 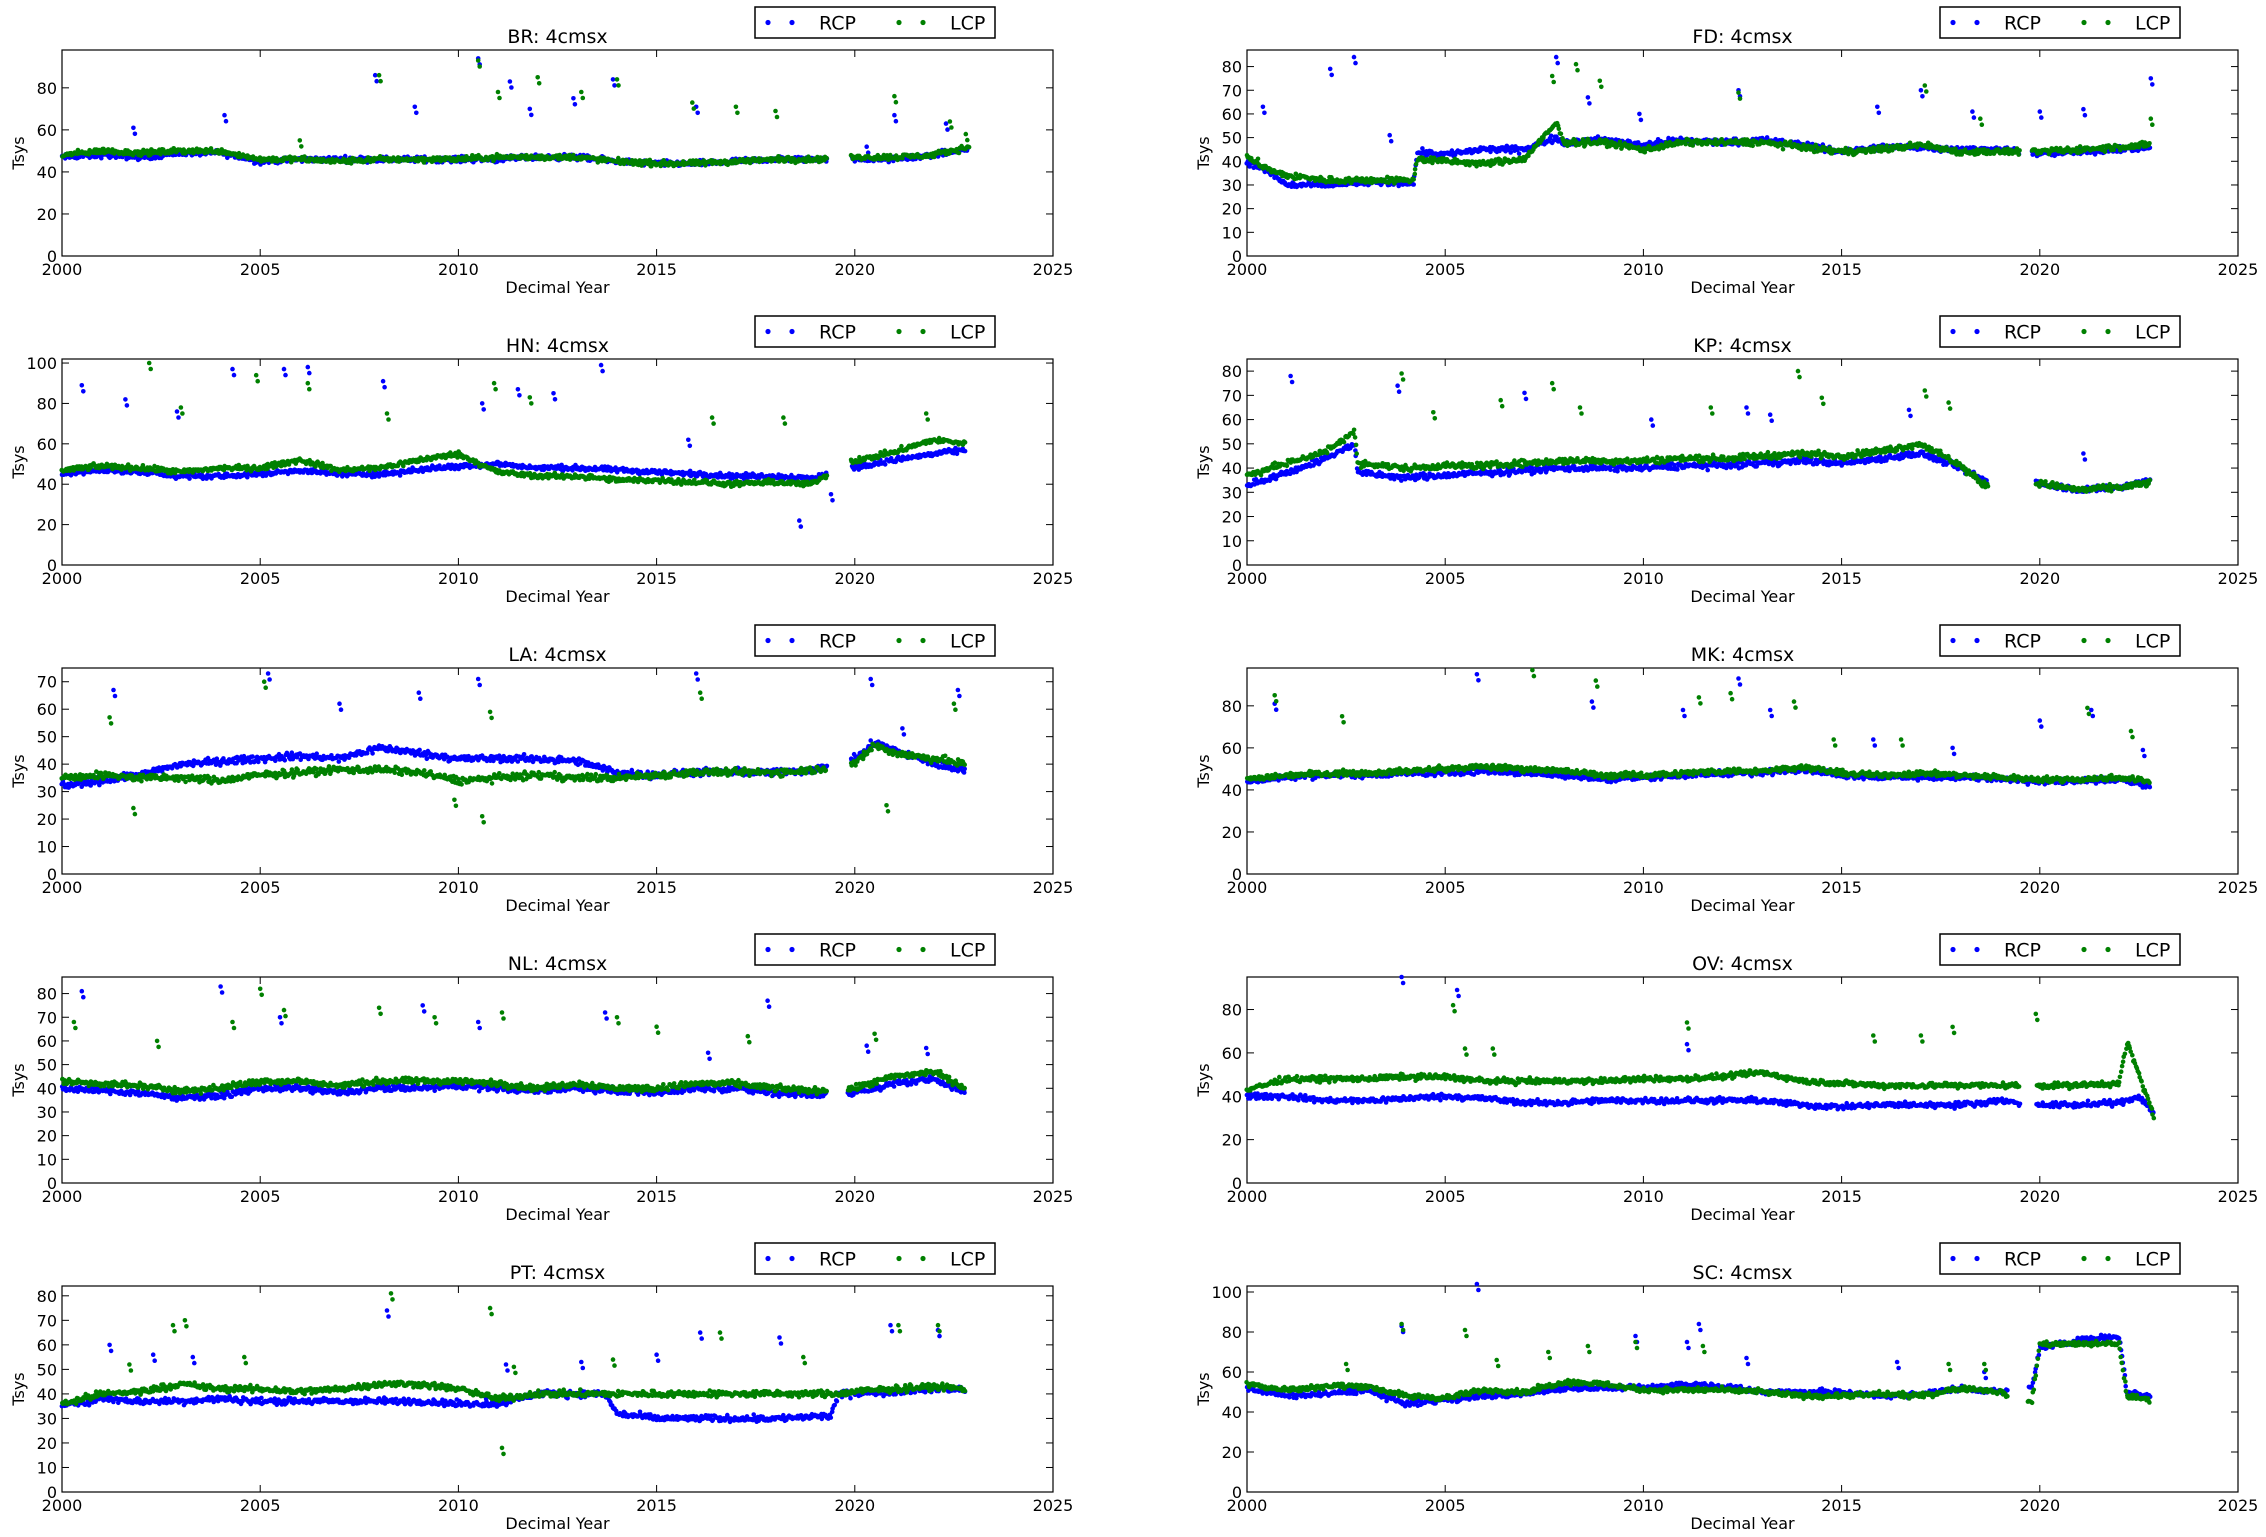 I want to click on x-tick-label: 2000, so click(x=62, y=269).